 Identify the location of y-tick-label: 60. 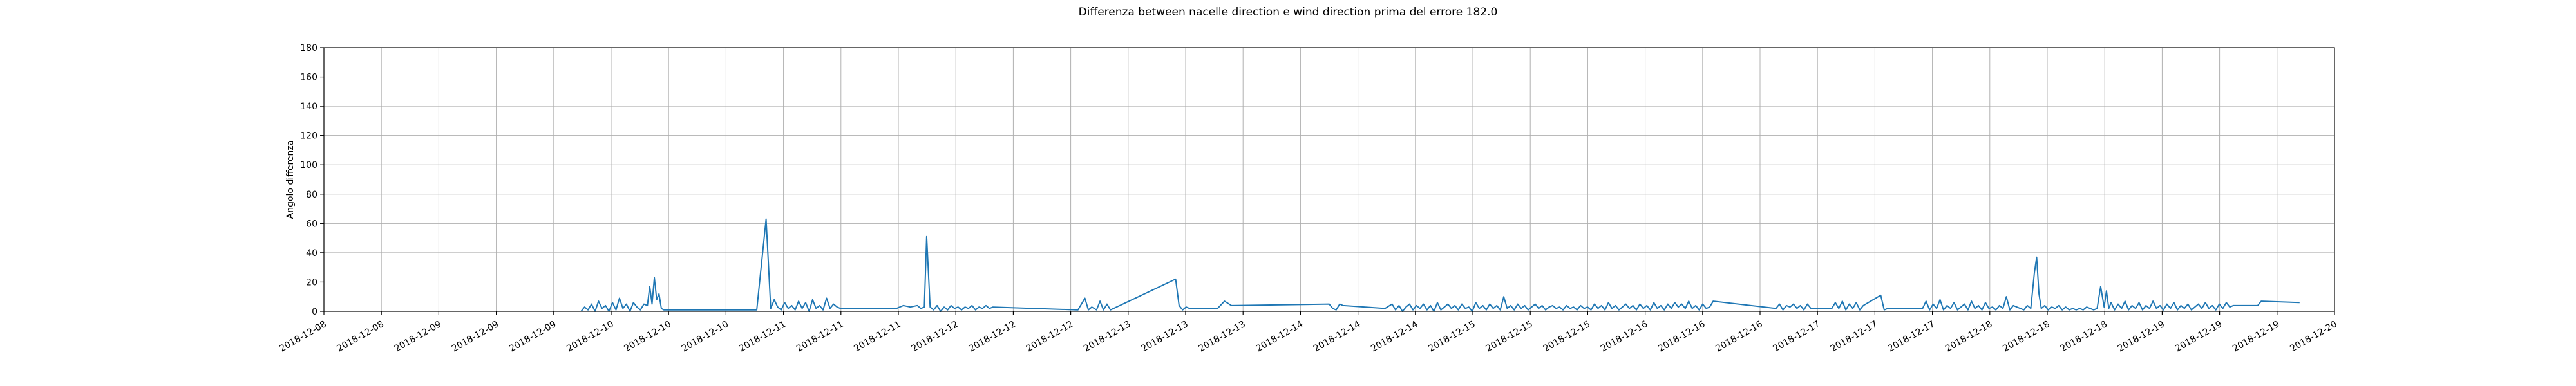
(311, 224).